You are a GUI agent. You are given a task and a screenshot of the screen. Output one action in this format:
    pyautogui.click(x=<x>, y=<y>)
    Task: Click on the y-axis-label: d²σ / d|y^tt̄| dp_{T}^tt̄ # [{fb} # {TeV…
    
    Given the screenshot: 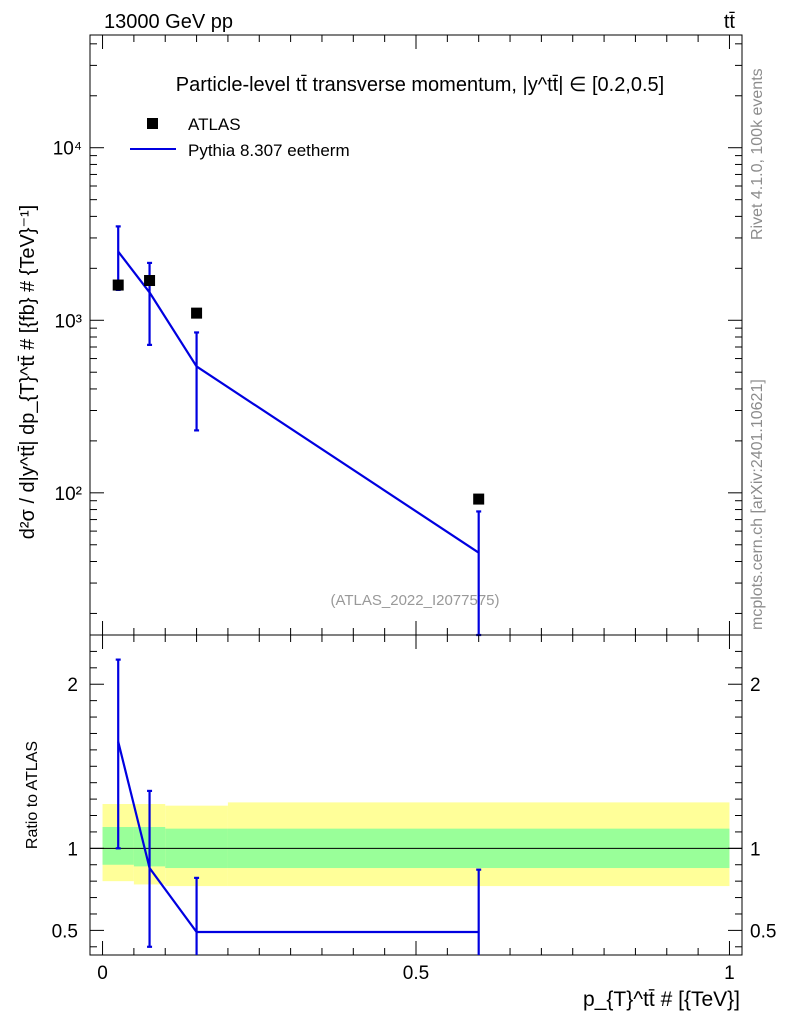 What is the action you would take?
    pyautogui.click(x=28, y=372)
    